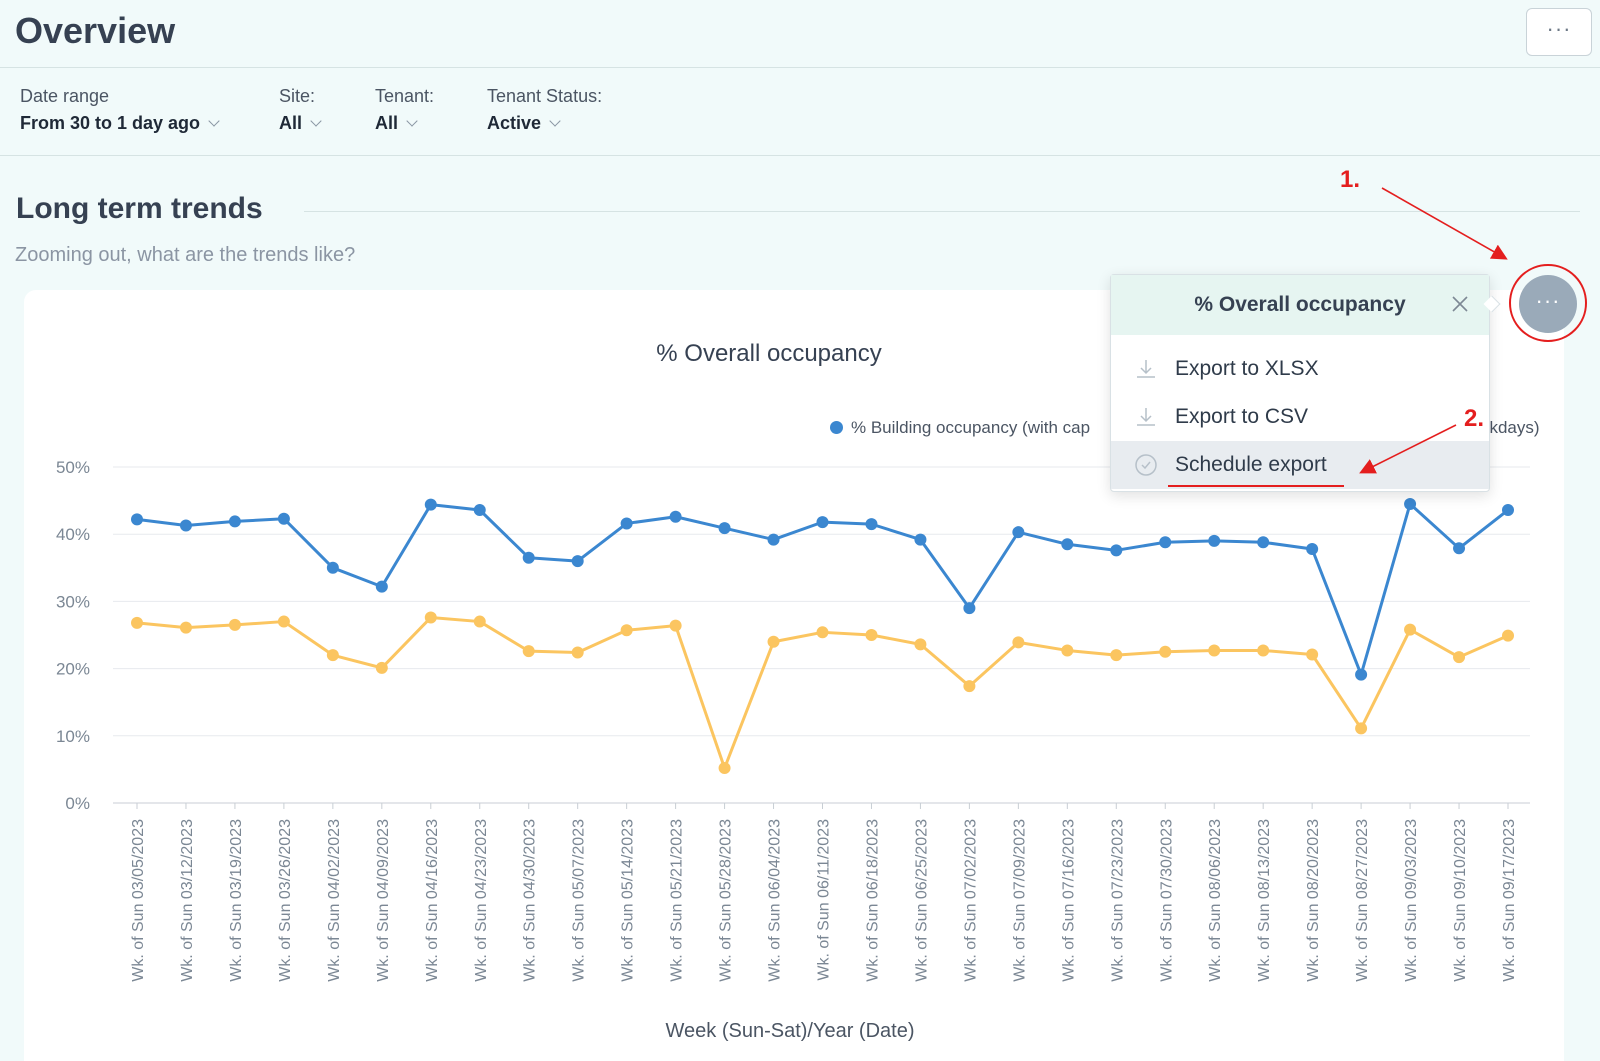  I want to click on page-title: Overview, so click(95, 30).